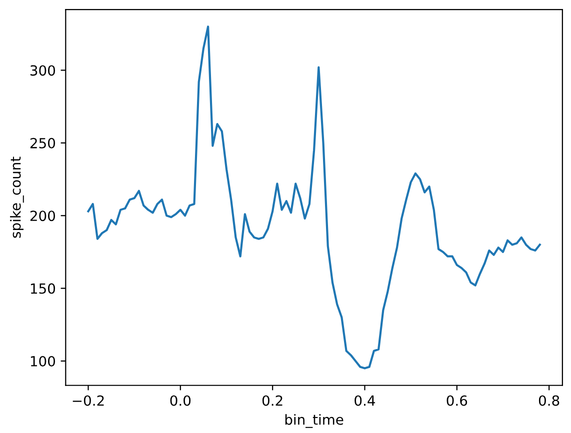 The height and width of the screenshot is (433, 571). Describe the element at coordinates (43, 70) in the screenshot. I see `y-tick-label: 300` at that location.